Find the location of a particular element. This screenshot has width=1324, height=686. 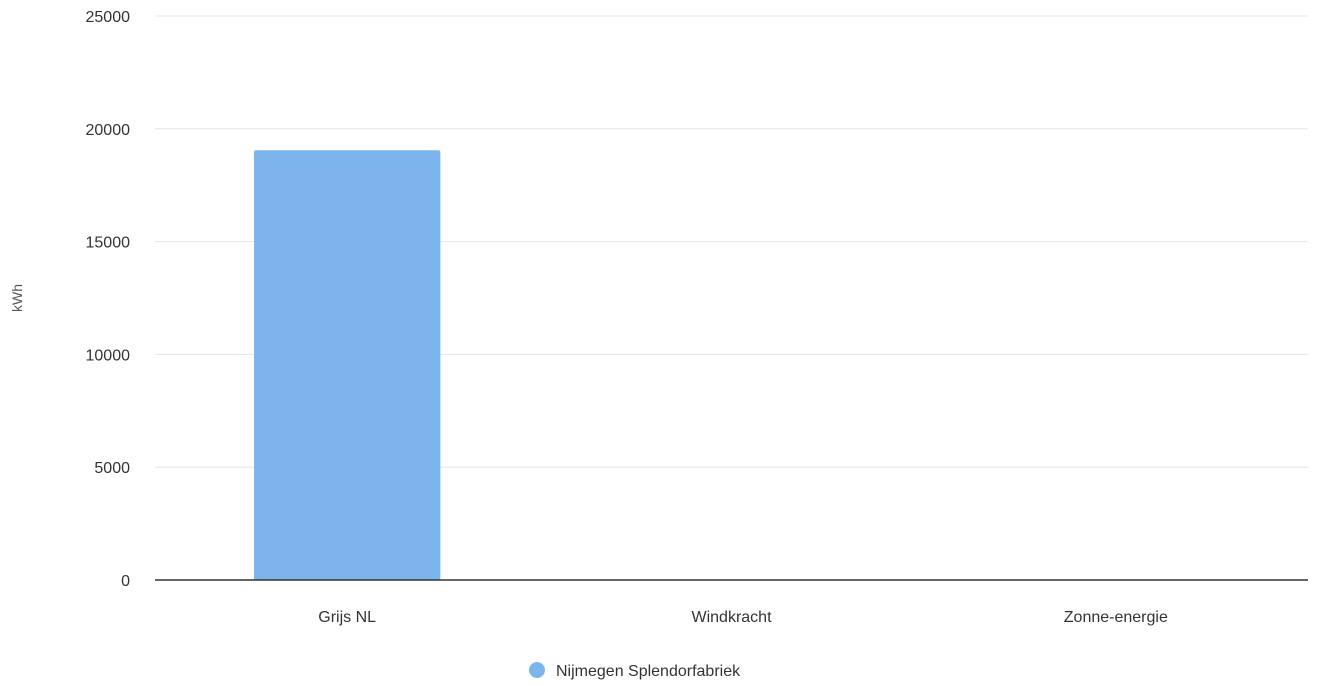

y-tick-label: 5000 is located at coordinates (112, 468).